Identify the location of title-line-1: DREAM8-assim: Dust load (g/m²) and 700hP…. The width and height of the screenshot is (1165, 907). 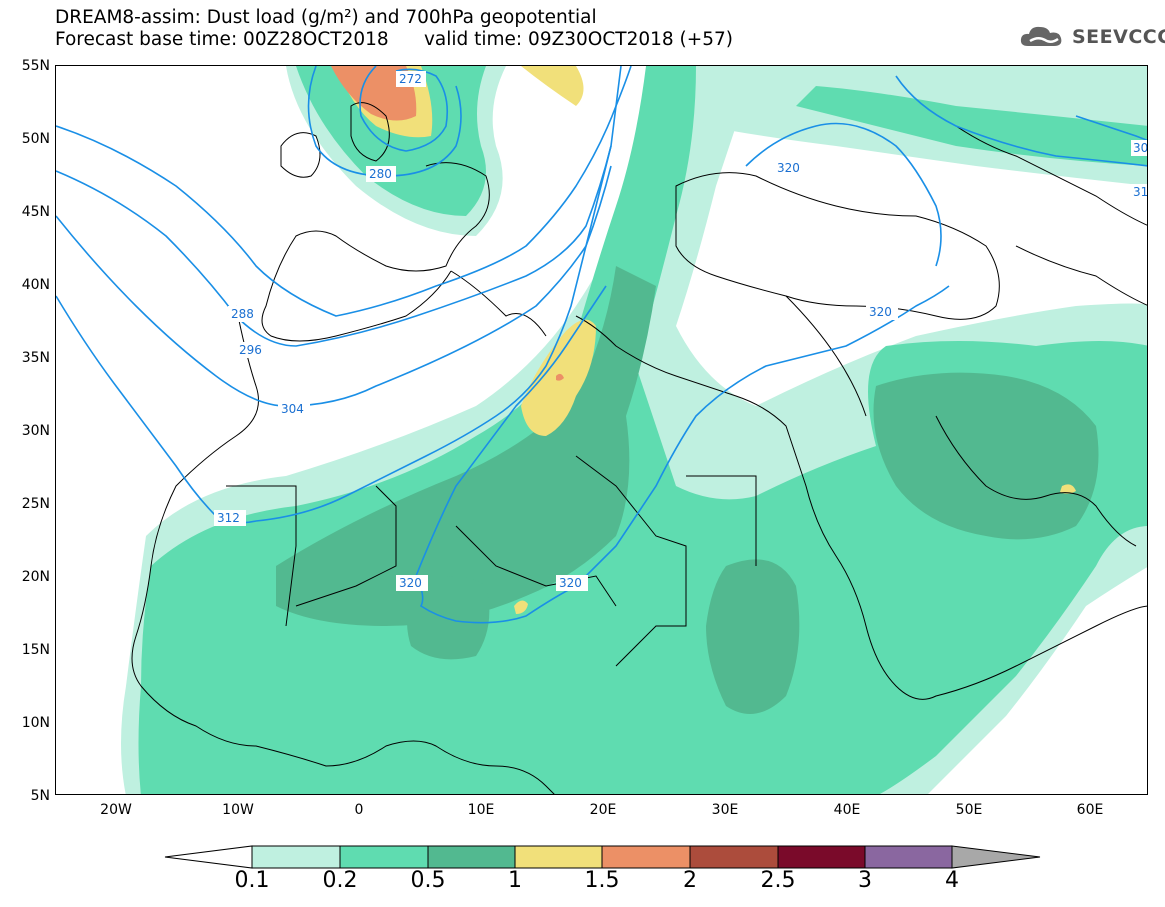
(326, 17).